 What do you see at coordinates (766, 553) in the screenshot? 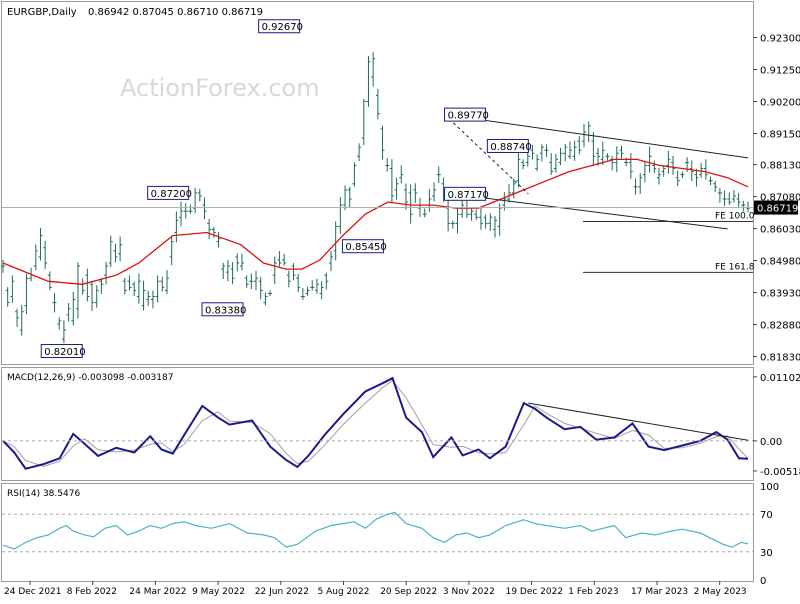
I see `rsi-axis-label: 30` at bounding box center [766, 553].